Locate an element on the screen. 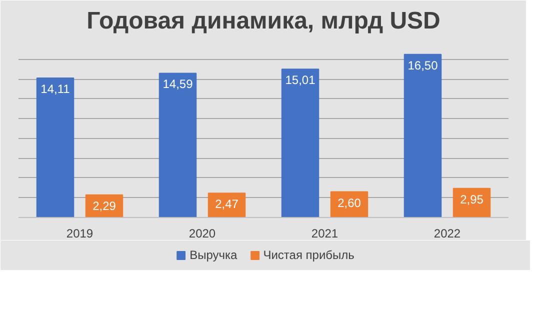 This screenshot has height=321, width=538. data-label: 2,47 is located at coordinates (227, 204).